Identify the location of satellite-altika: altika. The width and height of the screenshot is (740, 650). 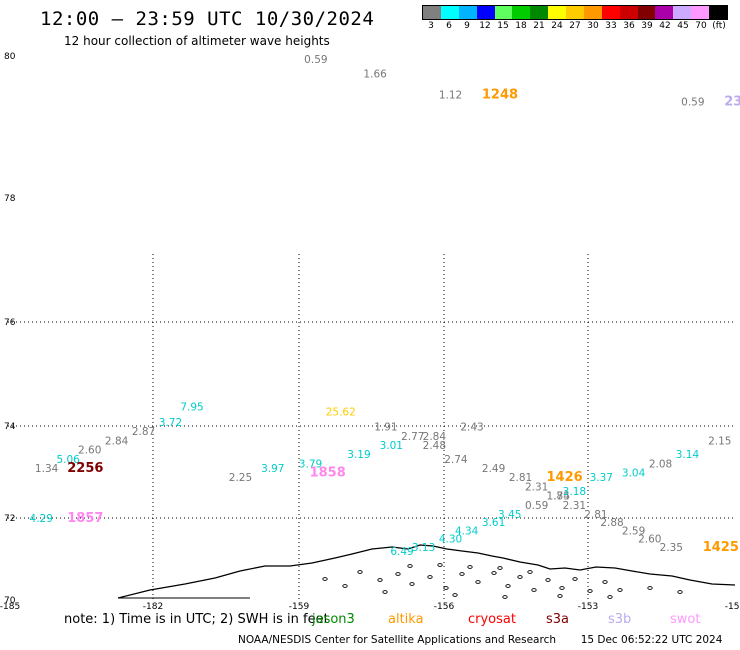
(406, 619).